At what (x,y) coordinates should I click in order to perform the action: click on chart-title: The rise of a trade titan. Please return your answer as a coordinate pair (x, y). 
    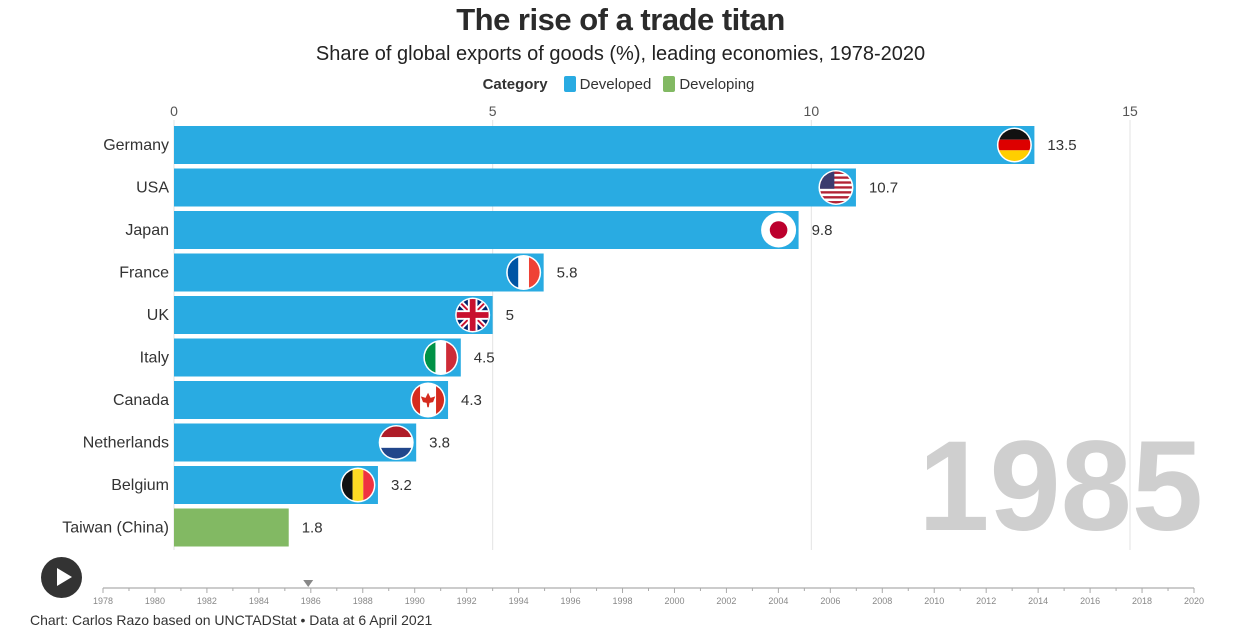
    Looking at the image, I should click on (620, 19).